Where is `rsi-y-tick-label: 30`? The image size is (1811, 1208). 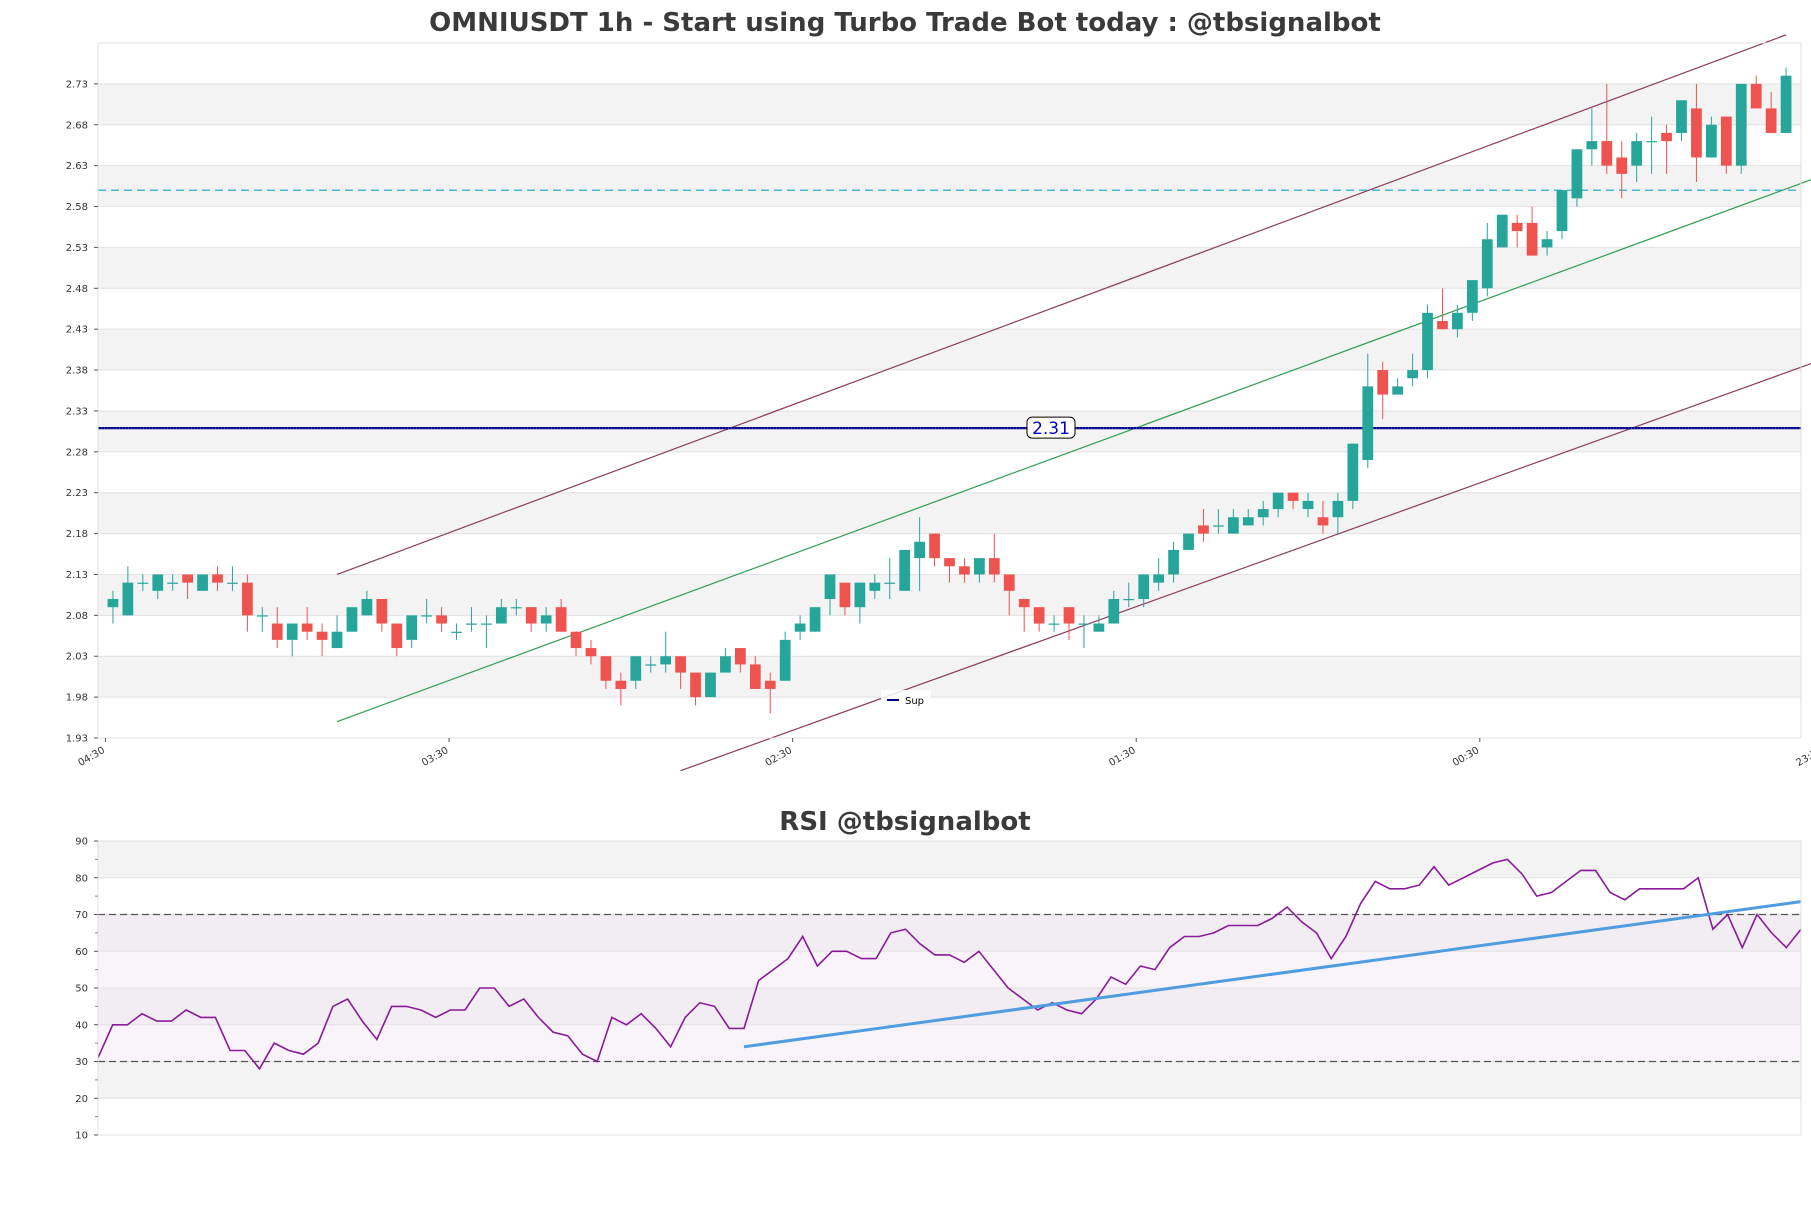 rsi-y-tick-label: 30 is located at coordinates (81, 1062).